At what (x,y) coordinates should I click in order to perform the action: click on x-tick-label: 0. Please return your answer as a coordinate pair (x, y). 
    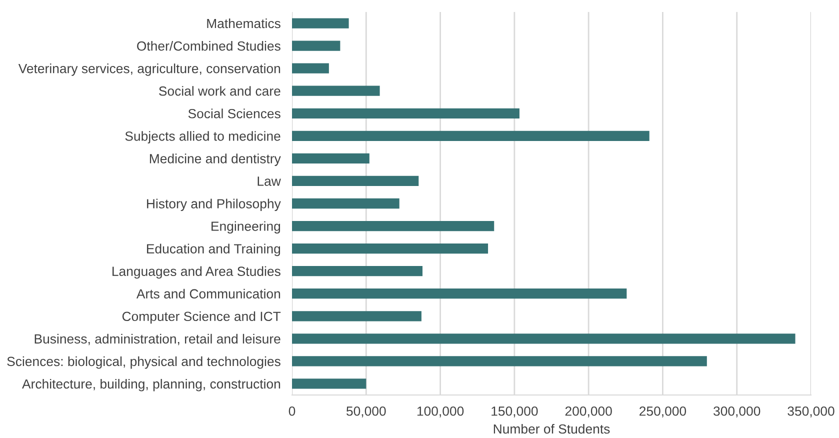
    Looking at the image, I should click on (292, 411).